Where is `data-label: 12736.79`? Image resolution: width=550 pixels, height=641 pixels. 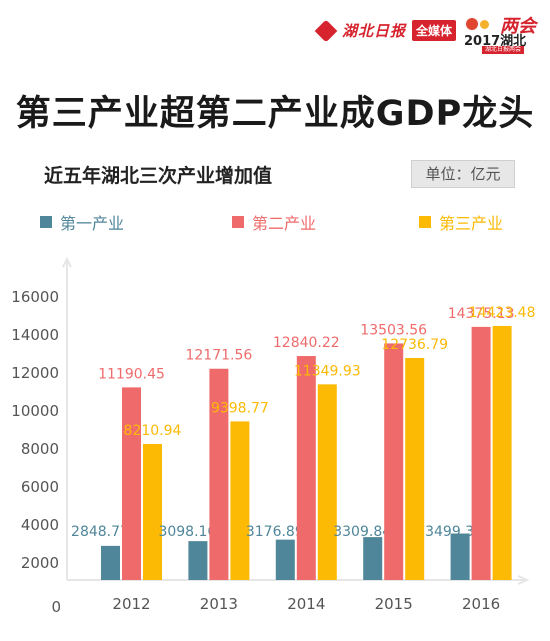
data-label: 12736.79 is located at coordinates (414, 345).